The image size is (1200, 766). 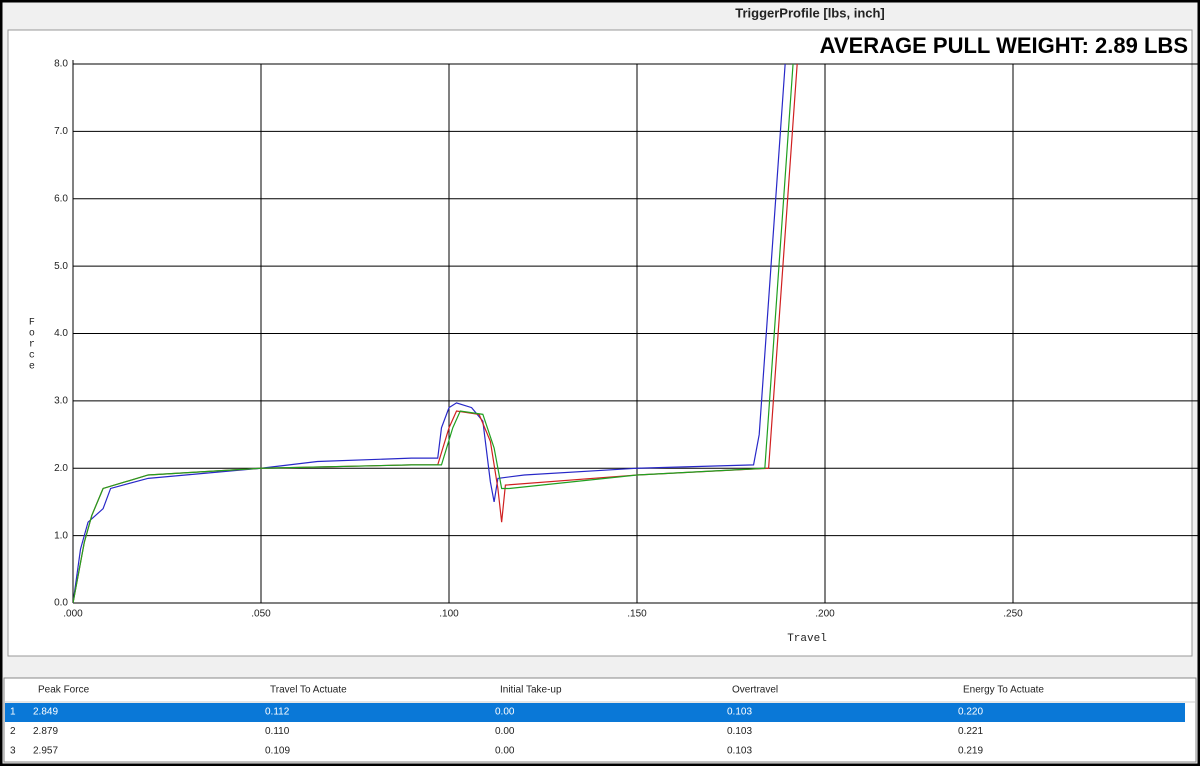 What do you see at coordinates (595, 712) in the screenshot?
I see `selected-row` at bounding box center [595, 712].